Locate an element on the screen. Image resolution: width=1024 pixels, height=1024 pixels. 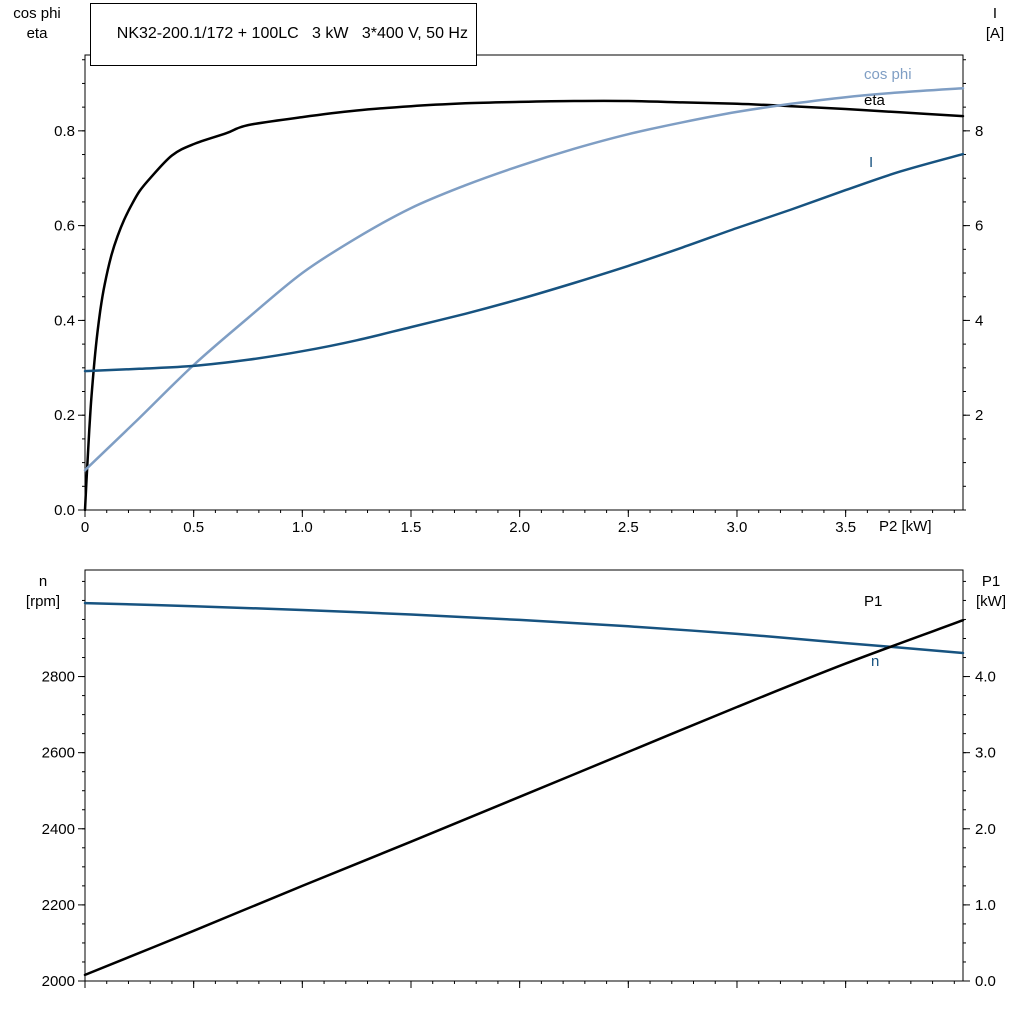
right-axis-title-line1: P1 is located at coordinates (991, 581).